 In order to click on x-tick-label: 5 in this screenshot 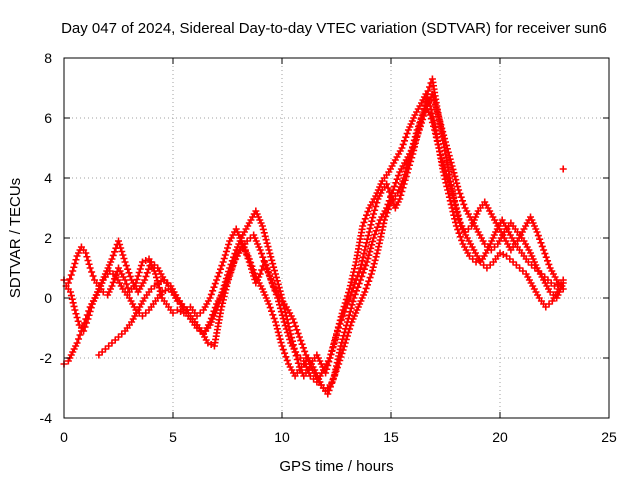, I will do `click(173, 437)`.